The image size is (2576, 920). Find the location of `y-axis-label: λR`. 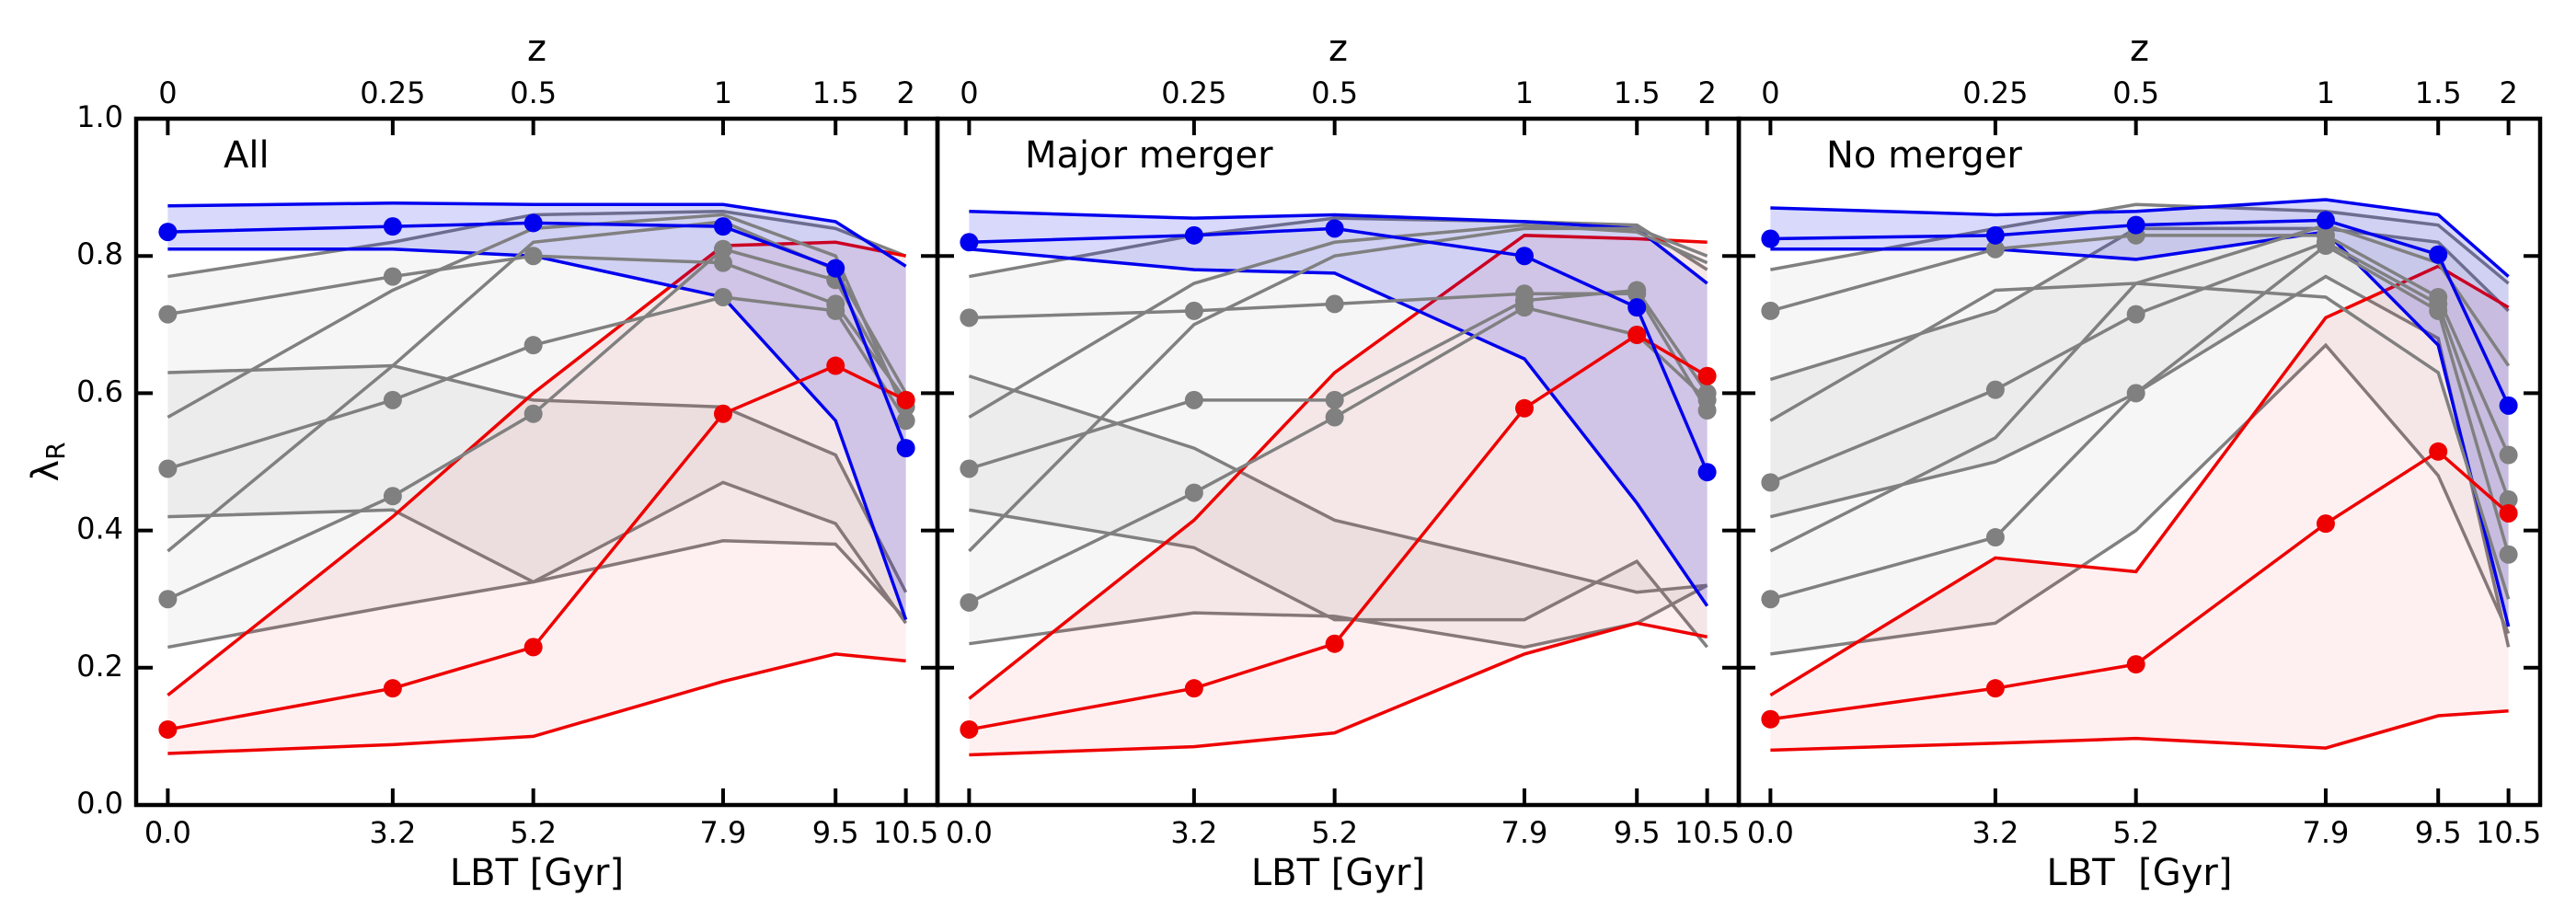

y-axis-label: λR is located at coordinates (48, 461).